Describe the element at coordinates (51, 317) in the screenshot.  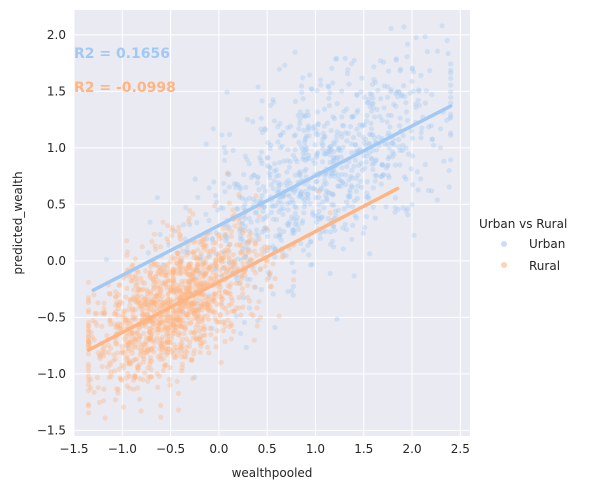
I see `y-tick-label: −0.5` at that location.